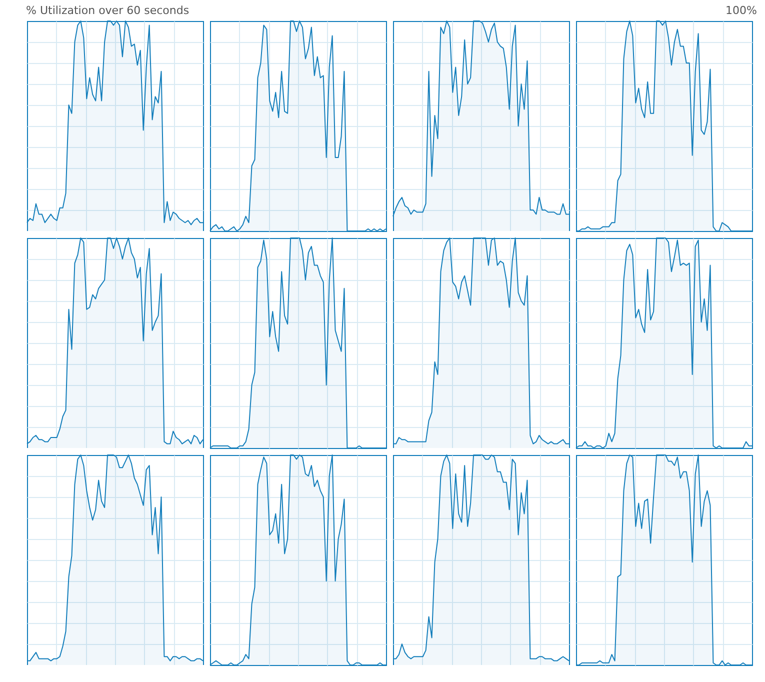 This screenshot has height=682, width=765. What do you see at coordinates (741, 10) in the screenshot?
I see `text: 100%` at bounding box center [741, 10].